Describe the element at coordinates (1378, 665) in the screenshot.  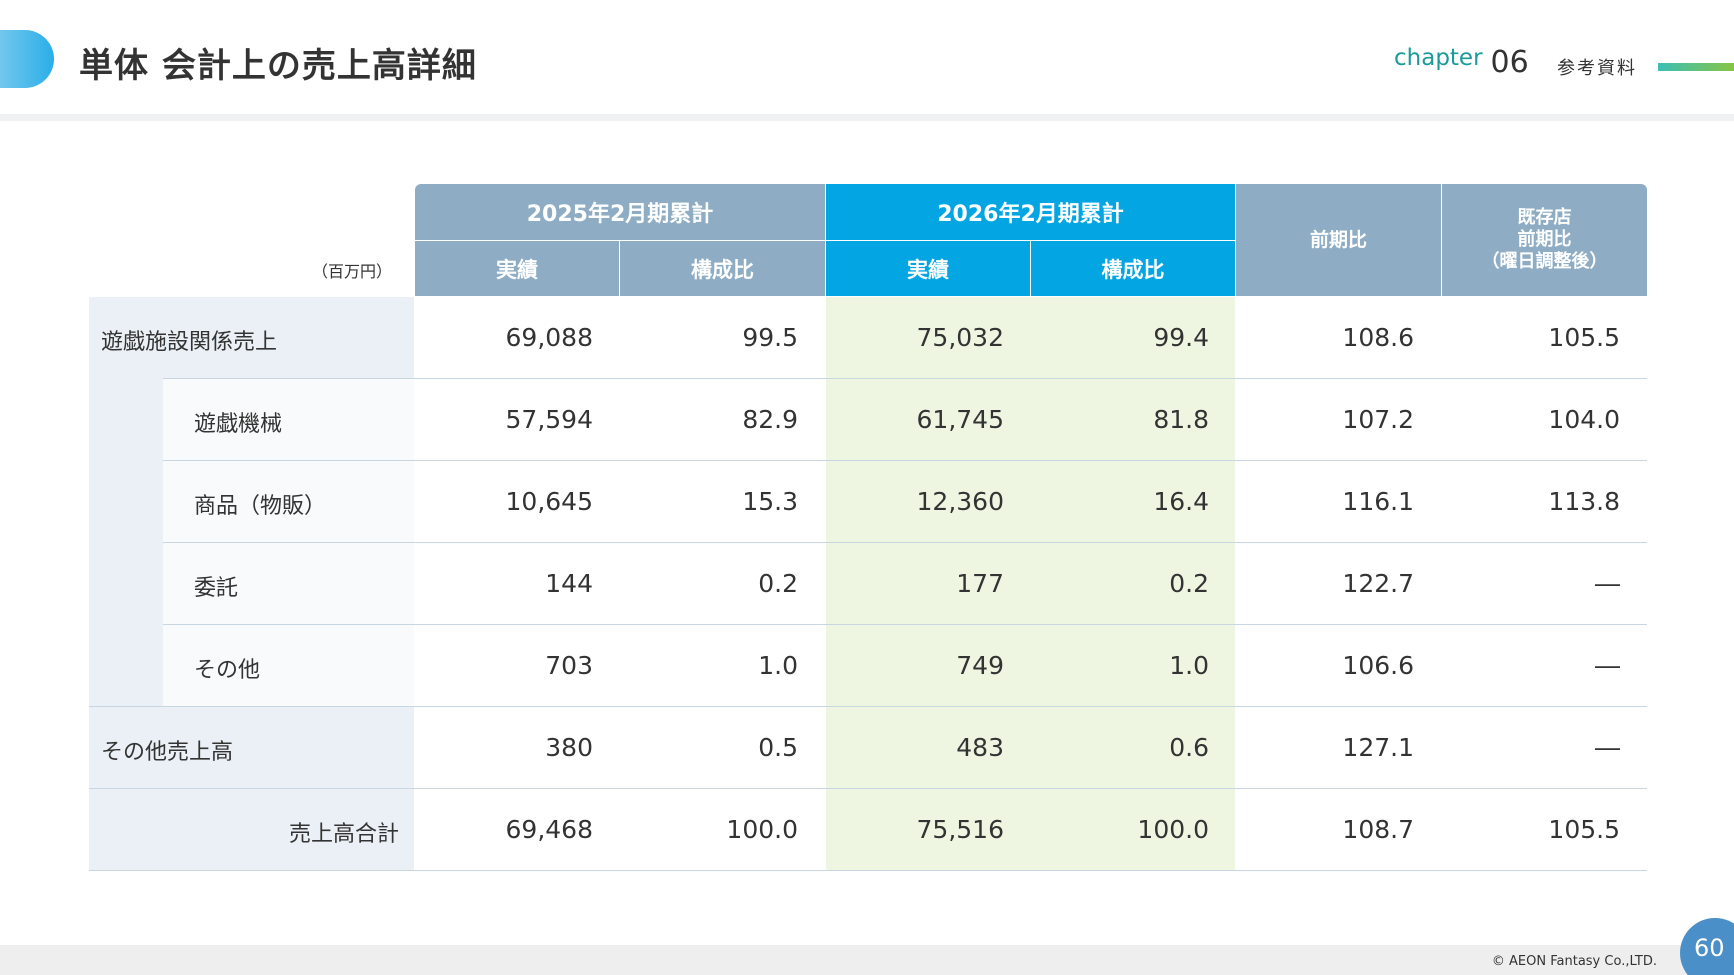
I see `table-cell: 106.6` at that location.